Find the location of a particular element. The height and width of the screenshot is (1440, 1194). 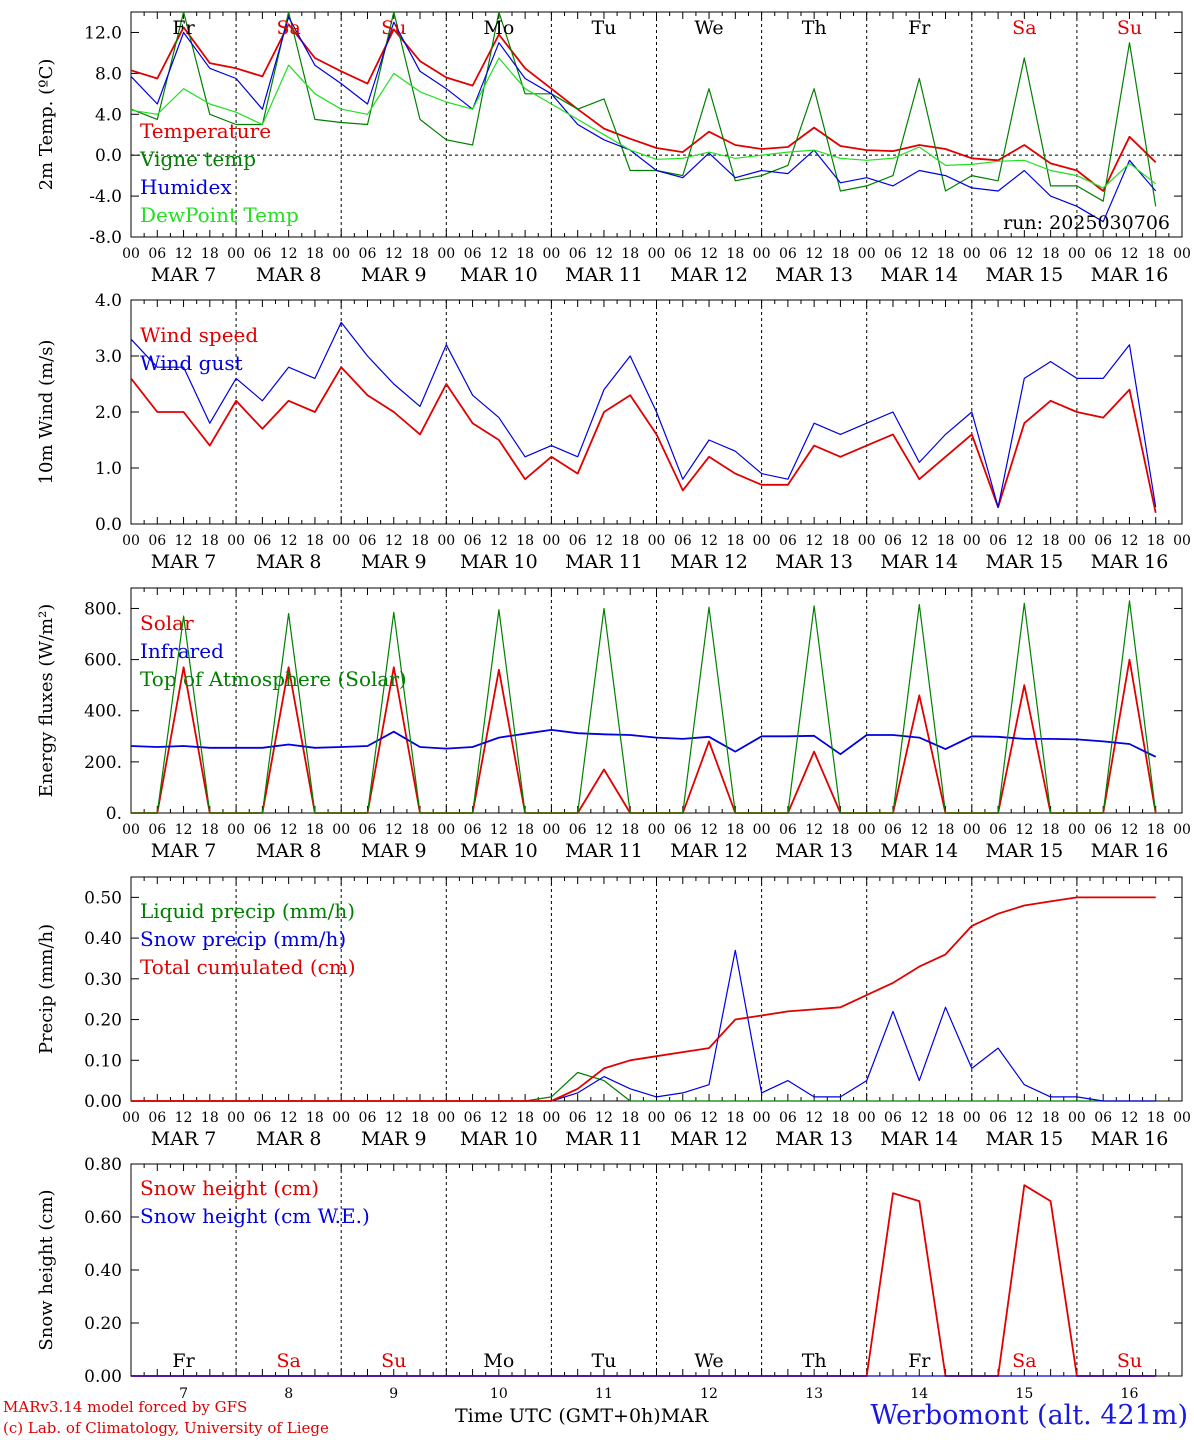

y-tick-label: 0. is located at coordinates (114, 814).